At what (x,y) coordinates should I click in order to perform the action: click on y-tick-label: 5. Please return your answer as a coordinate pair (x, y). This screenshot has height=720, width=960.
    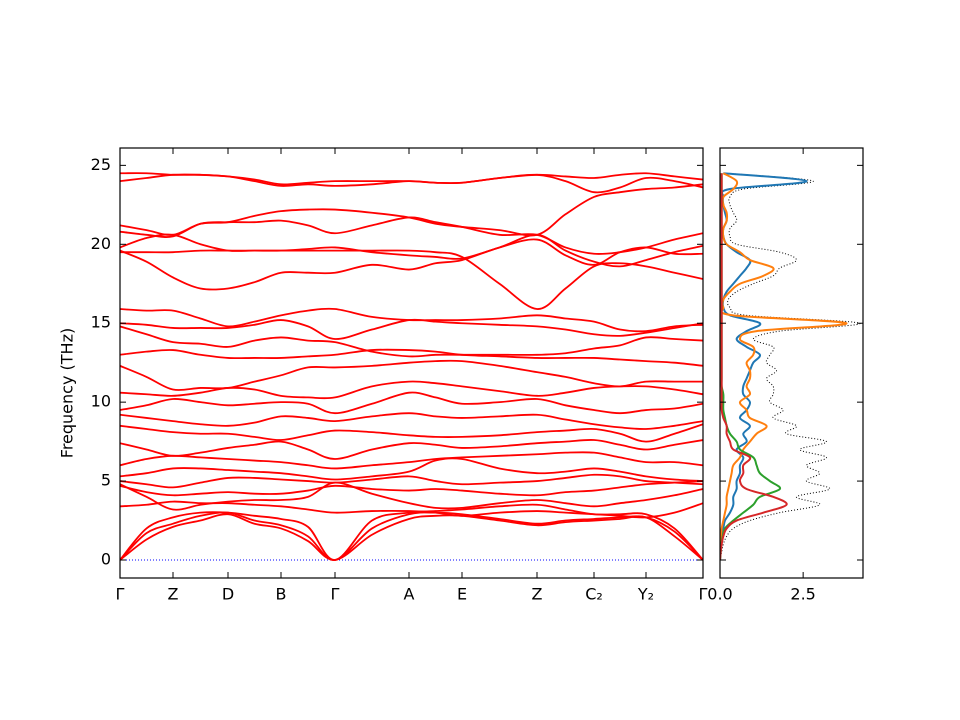
    Looking at the image, I should click on (106, 480).